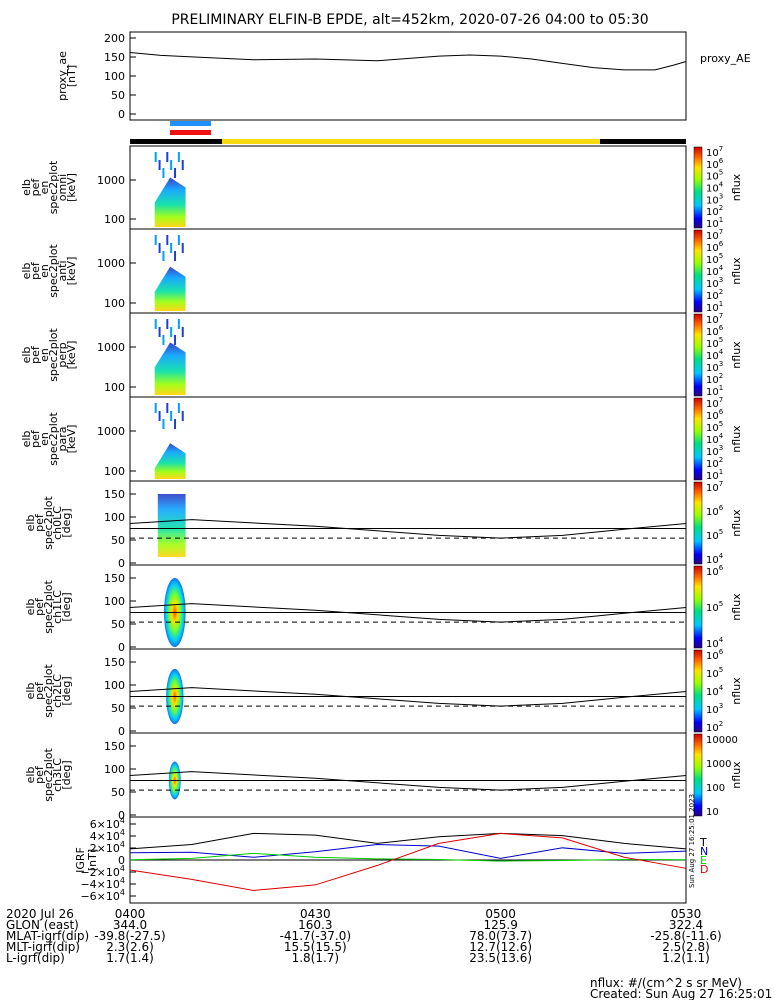  Describe the element at coordinates (129, 936) in the screenshot. I see `footer-value: -39.8(-27.5)` at that location.